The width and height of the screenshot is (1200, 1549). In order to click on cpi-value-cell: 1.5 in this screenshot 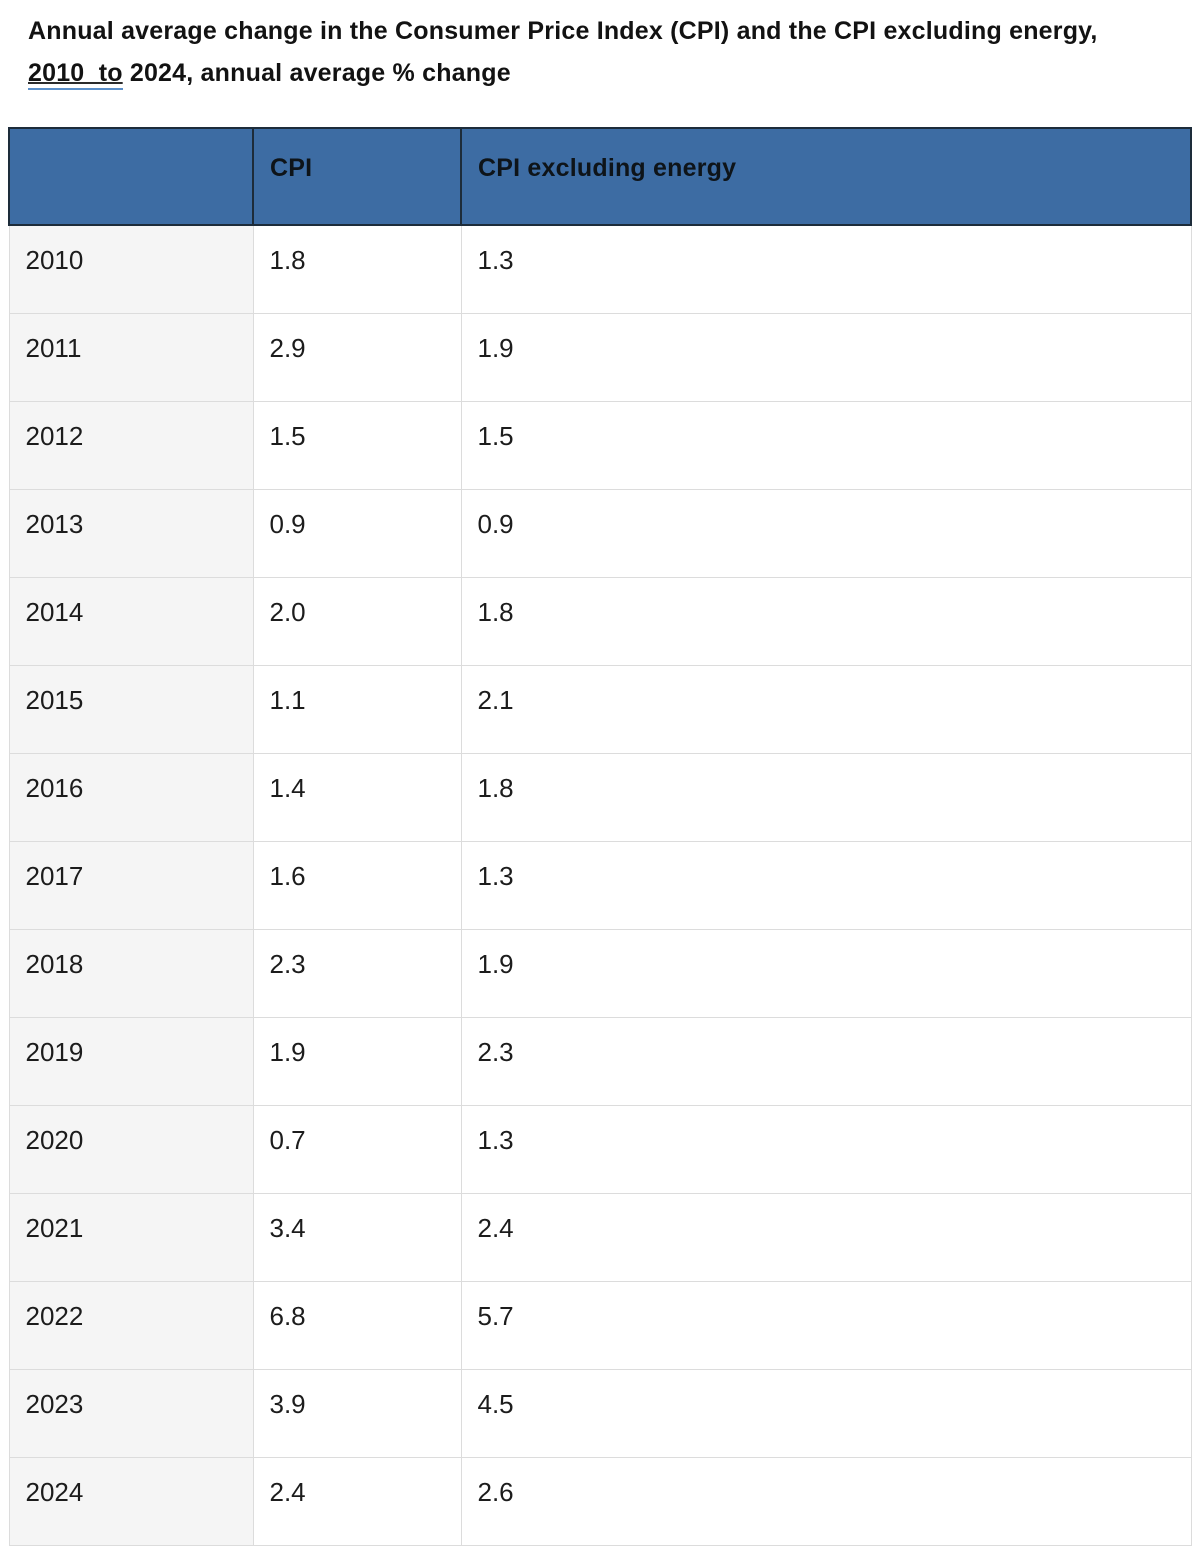, I will do `click(357, 445)`.